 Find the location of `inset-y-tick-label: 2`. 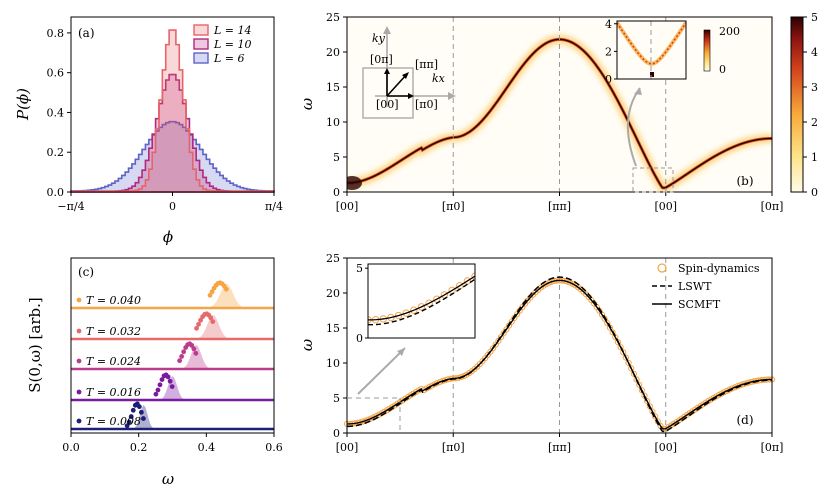

inset-y-tick-label: 2 is located at coordinates (608, 51).